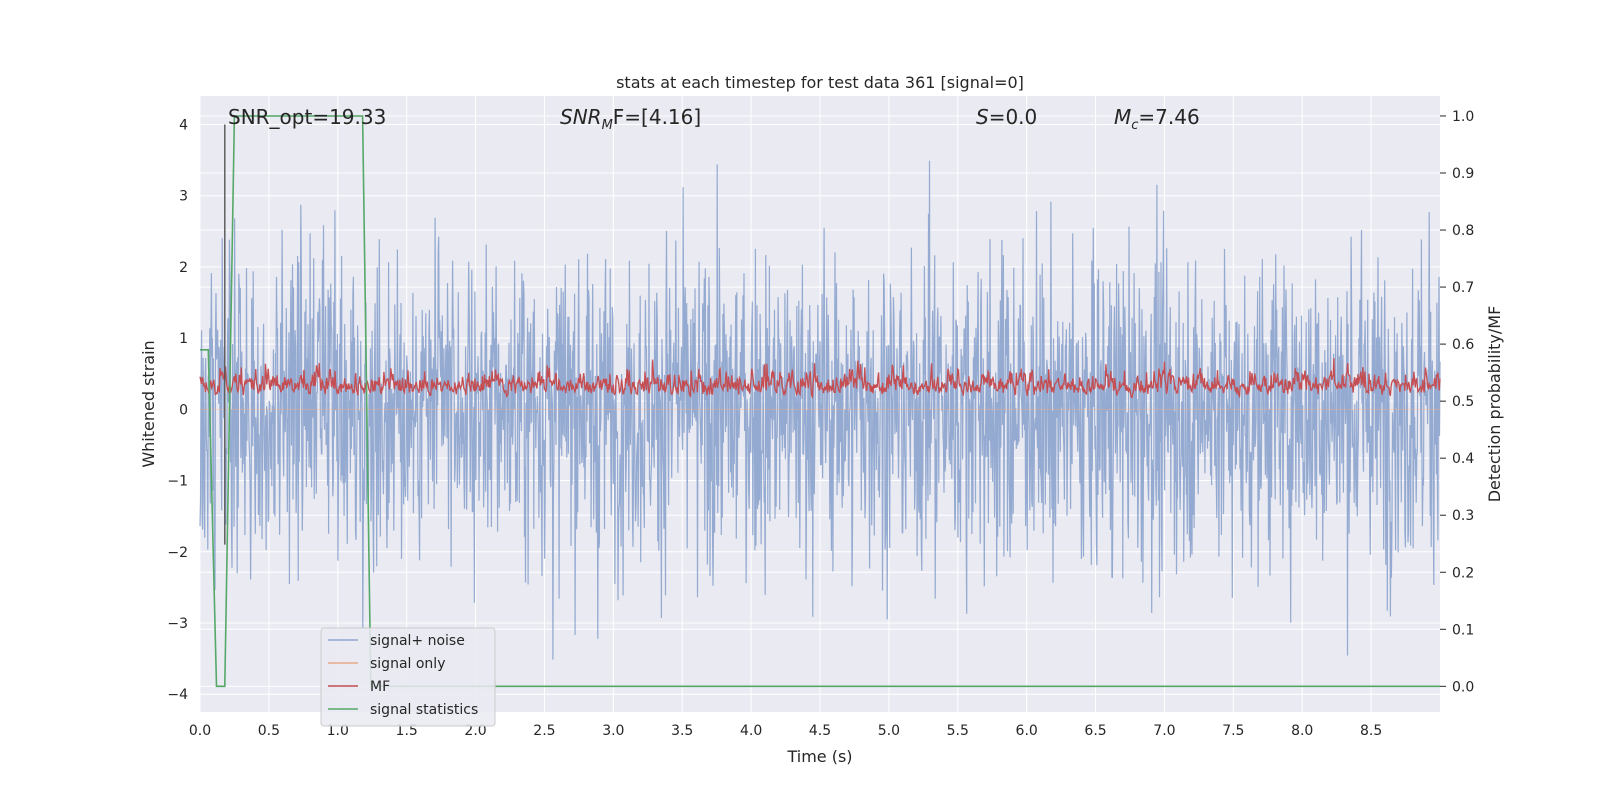  What do you see at coordinates (1463, 402) in the screenshot?
I see `y-right-tick-label: 0.5` at bounding box center [1463, 402].